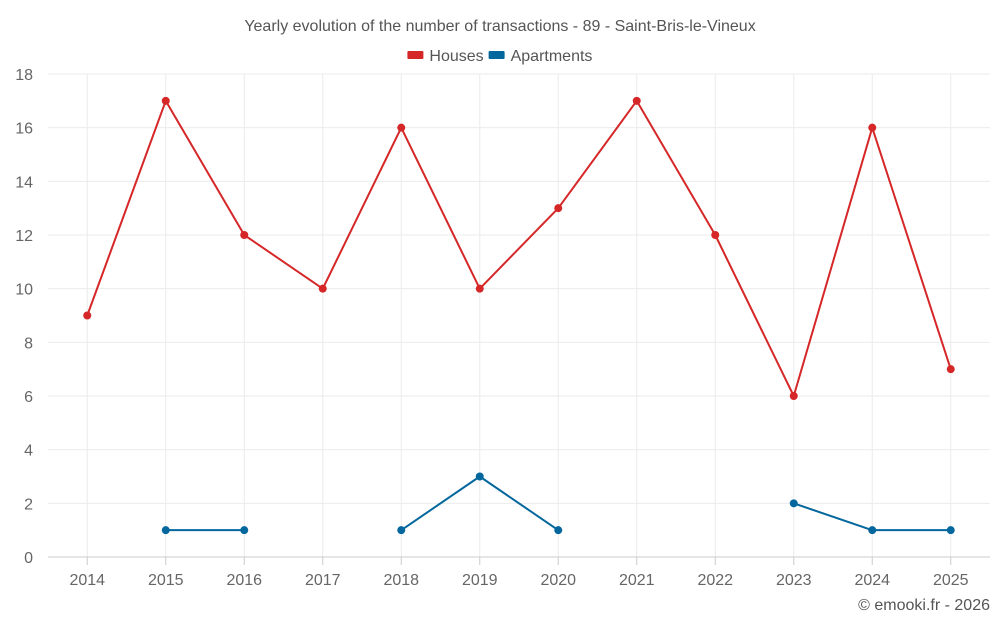 The image size is (1000, 625). Describe the element at coordinates (28, 343) in the screenshot. I see `y-tick-label: 8` at that location.